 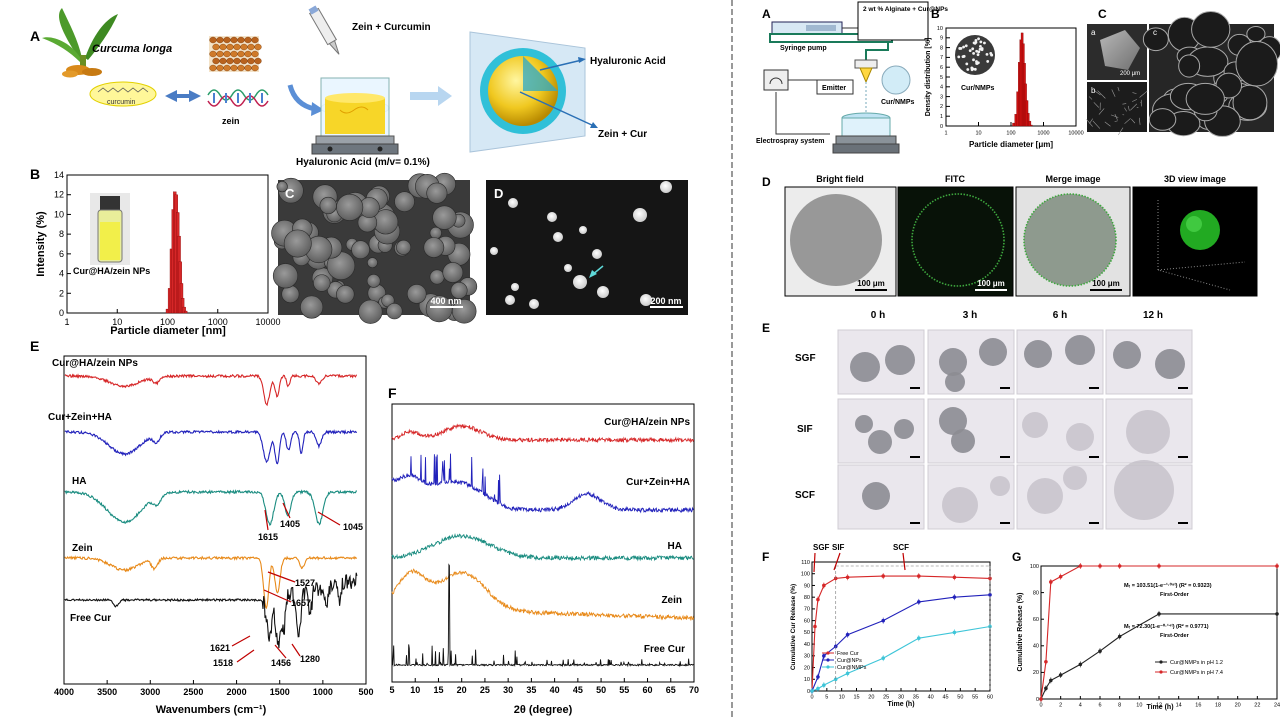 I want to click on y-tick-label: 70, so click(x=807, y=610).